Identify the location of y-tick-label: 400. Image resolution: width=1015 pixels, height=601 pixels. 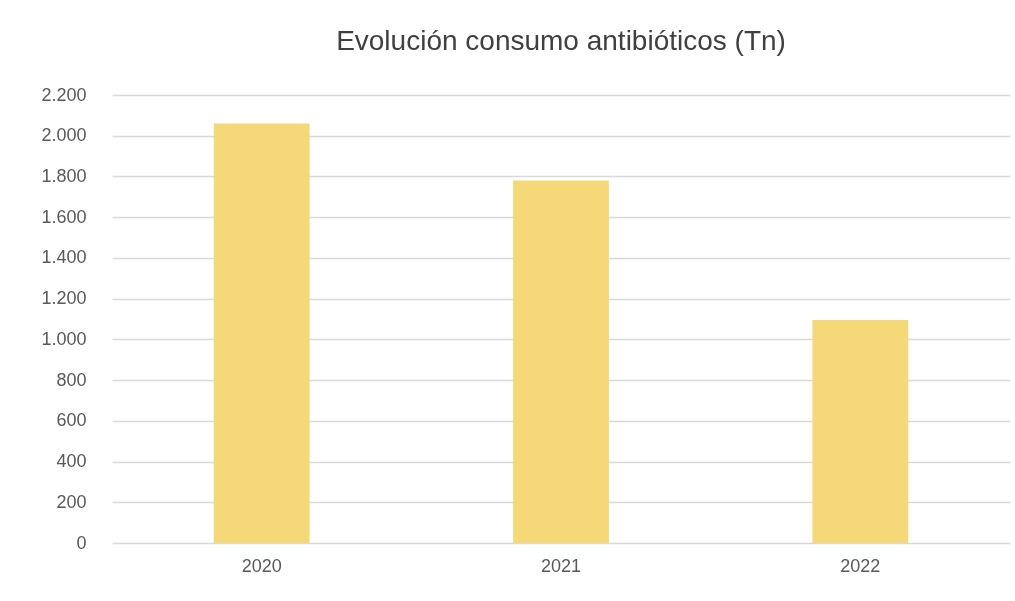
(71, 461).